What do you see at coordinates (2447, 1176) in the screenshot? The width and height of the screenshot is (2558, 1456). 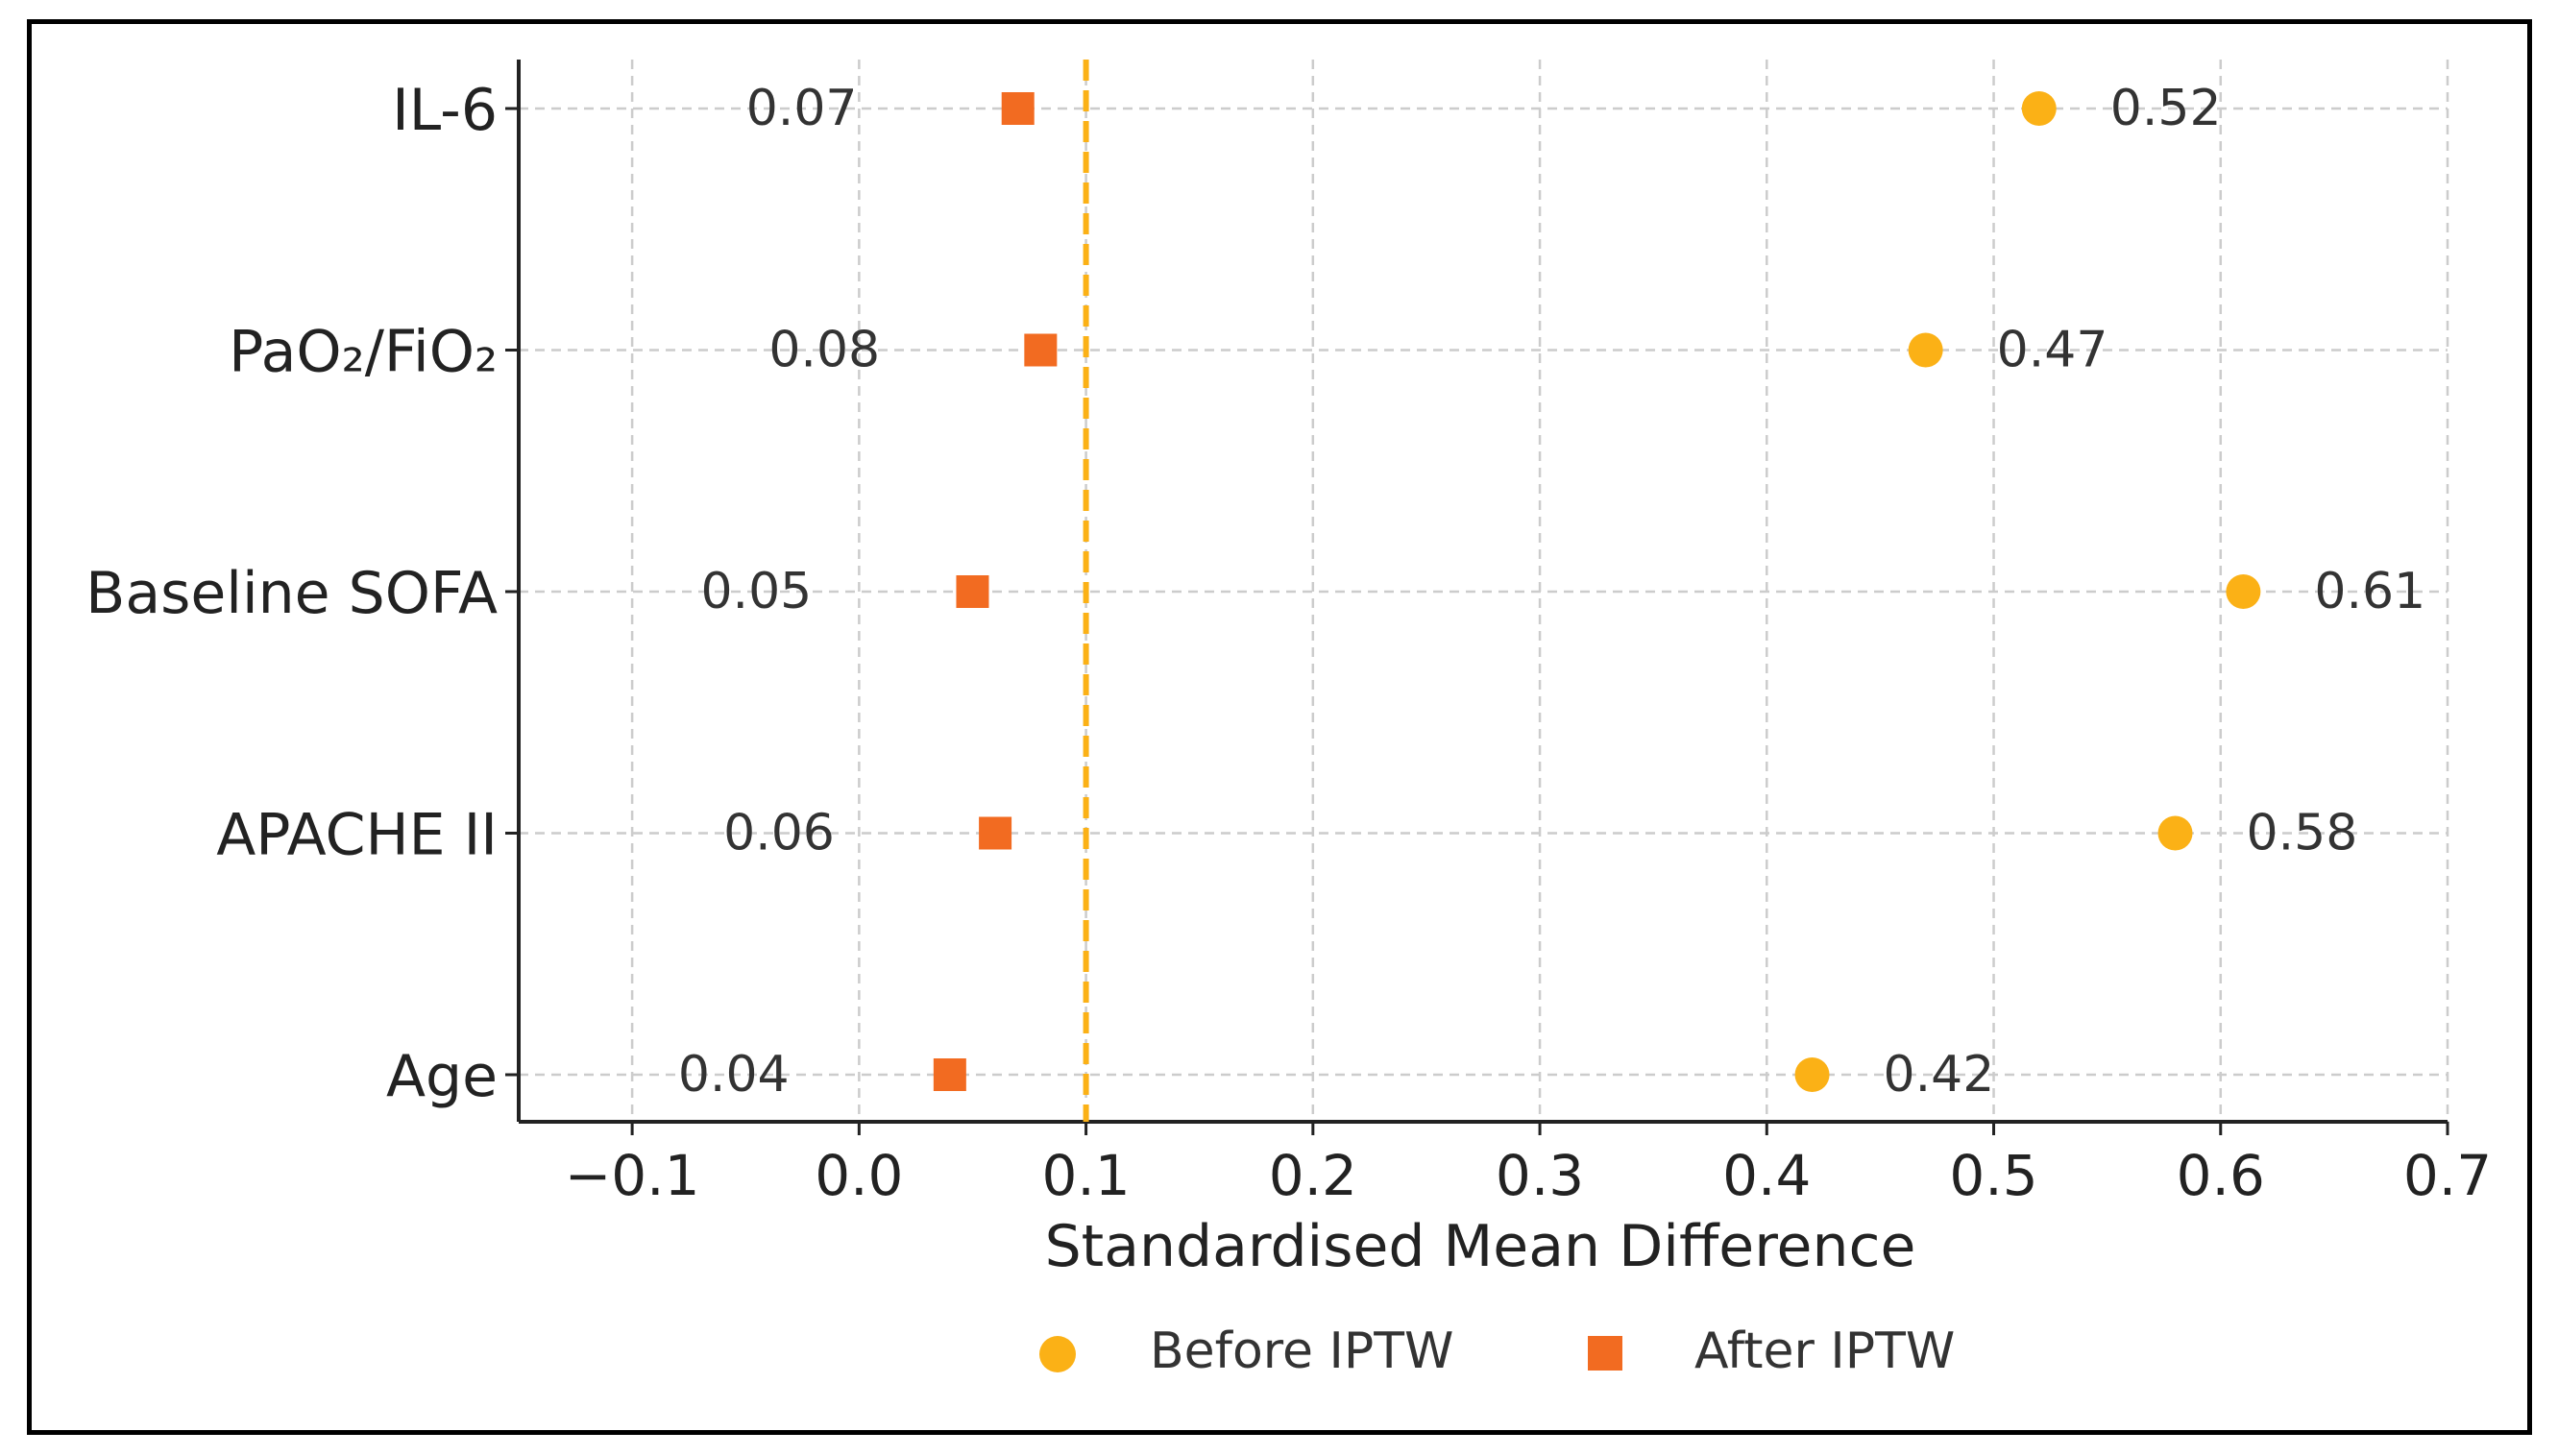 I see `x-tick-label: 0.7` at bounding box center [2447, 1176].